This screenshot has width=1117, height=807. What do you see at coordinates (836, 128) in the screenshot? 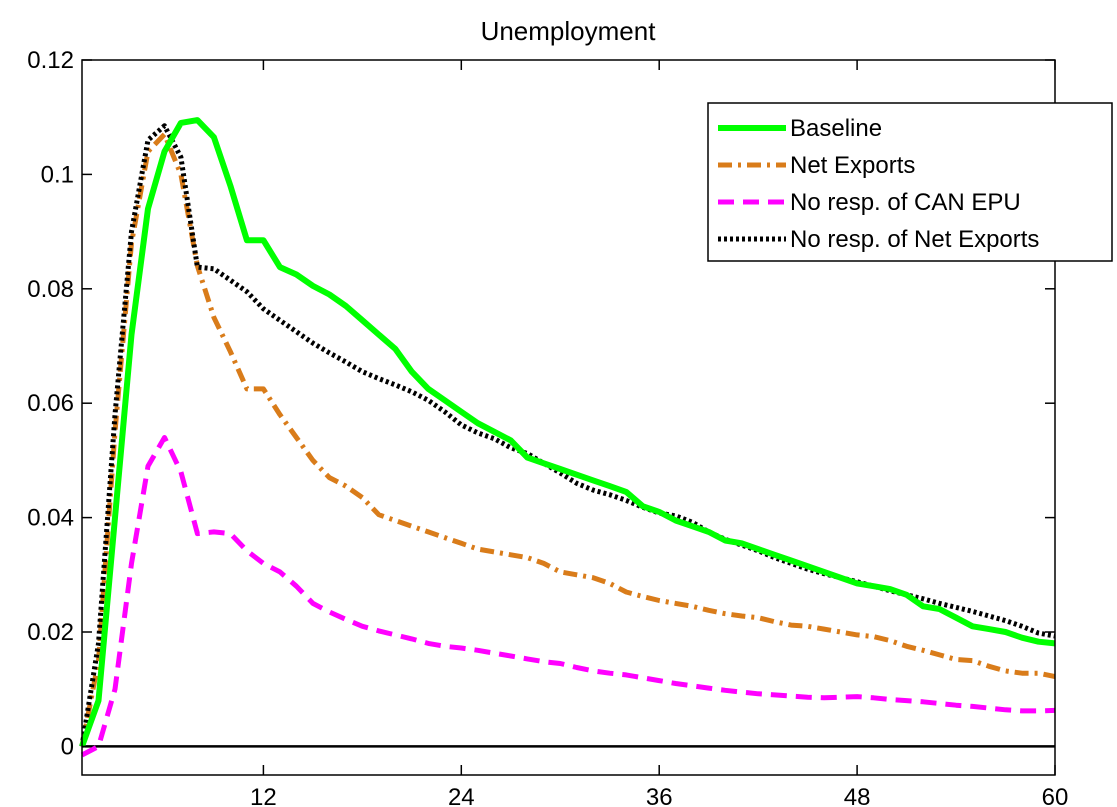
I see `legend-label: Baseline` at bounding box center [836, 128].